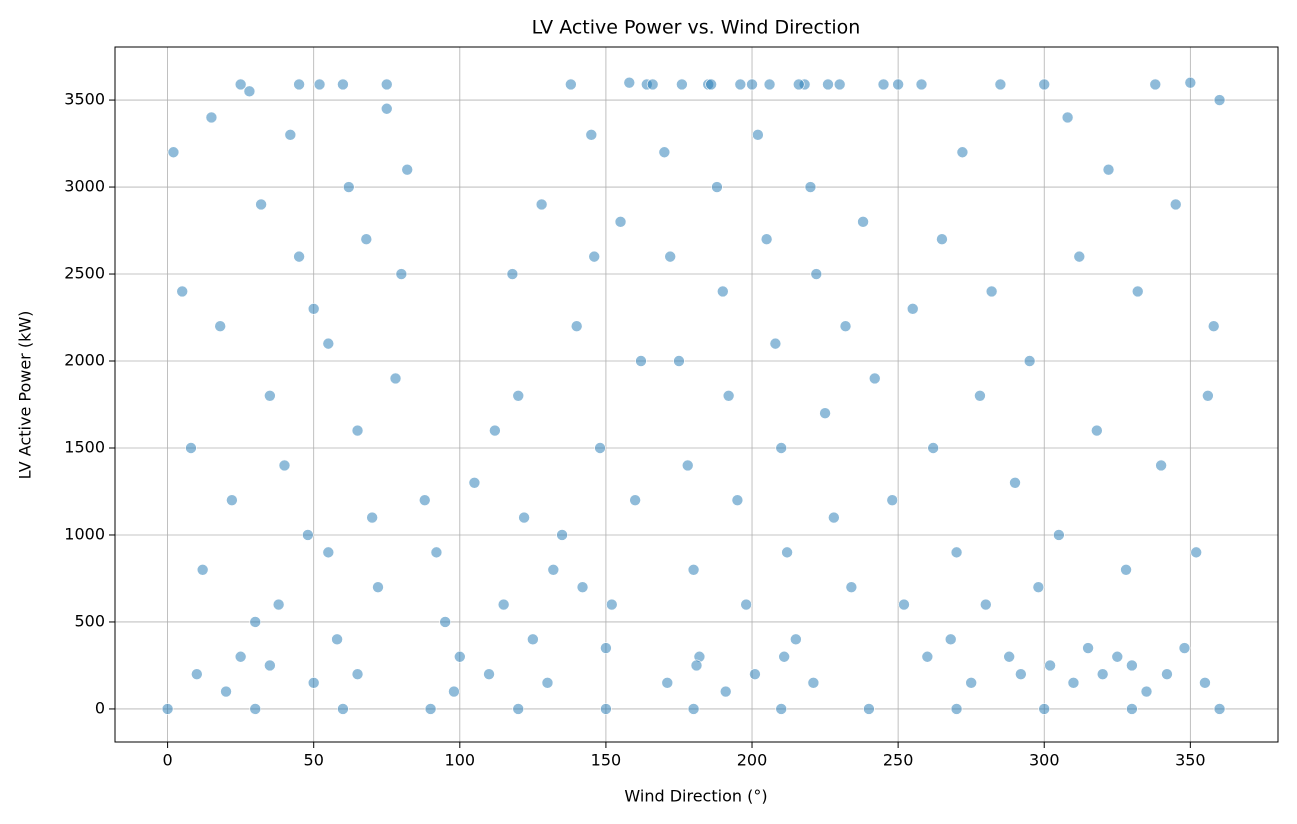 Image resolution: width=1297 pixels, height=824 pixels. I want to click on y-tick-label: 0, so click(100, 707).